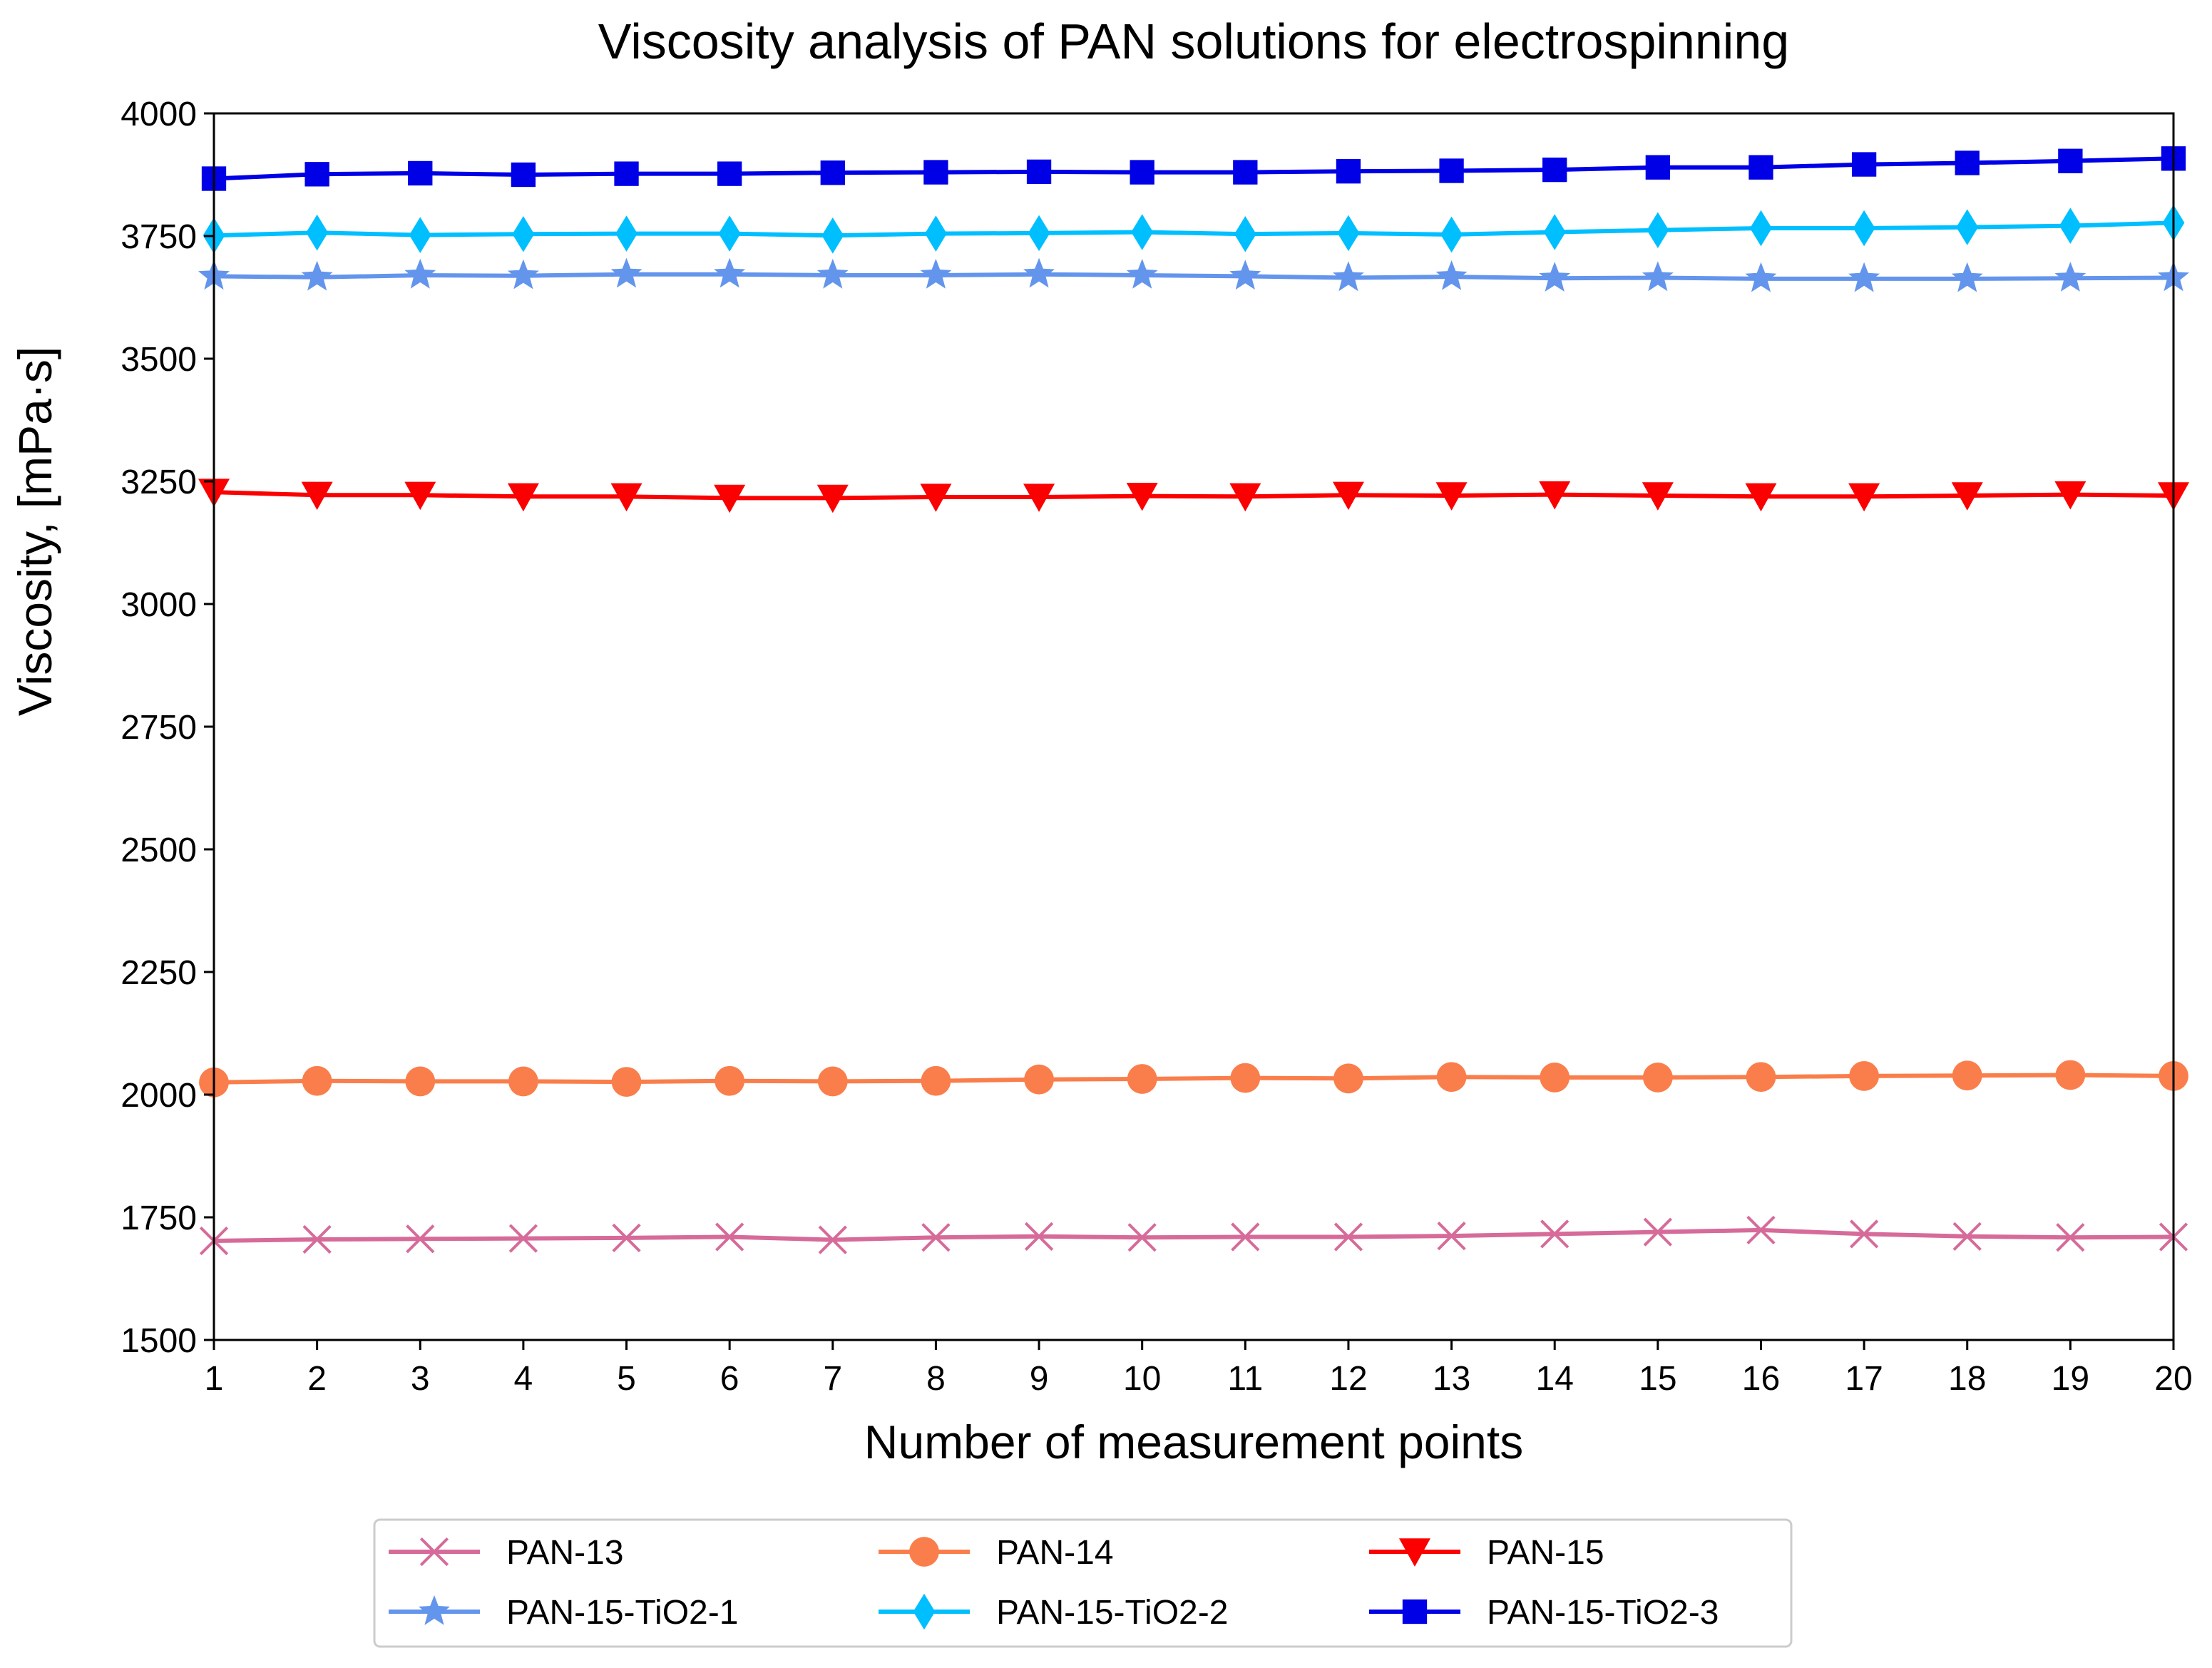  Describe the element at coordinates (159, 973) in the screenshot. I see `y-tick-label: 2250` at that location.